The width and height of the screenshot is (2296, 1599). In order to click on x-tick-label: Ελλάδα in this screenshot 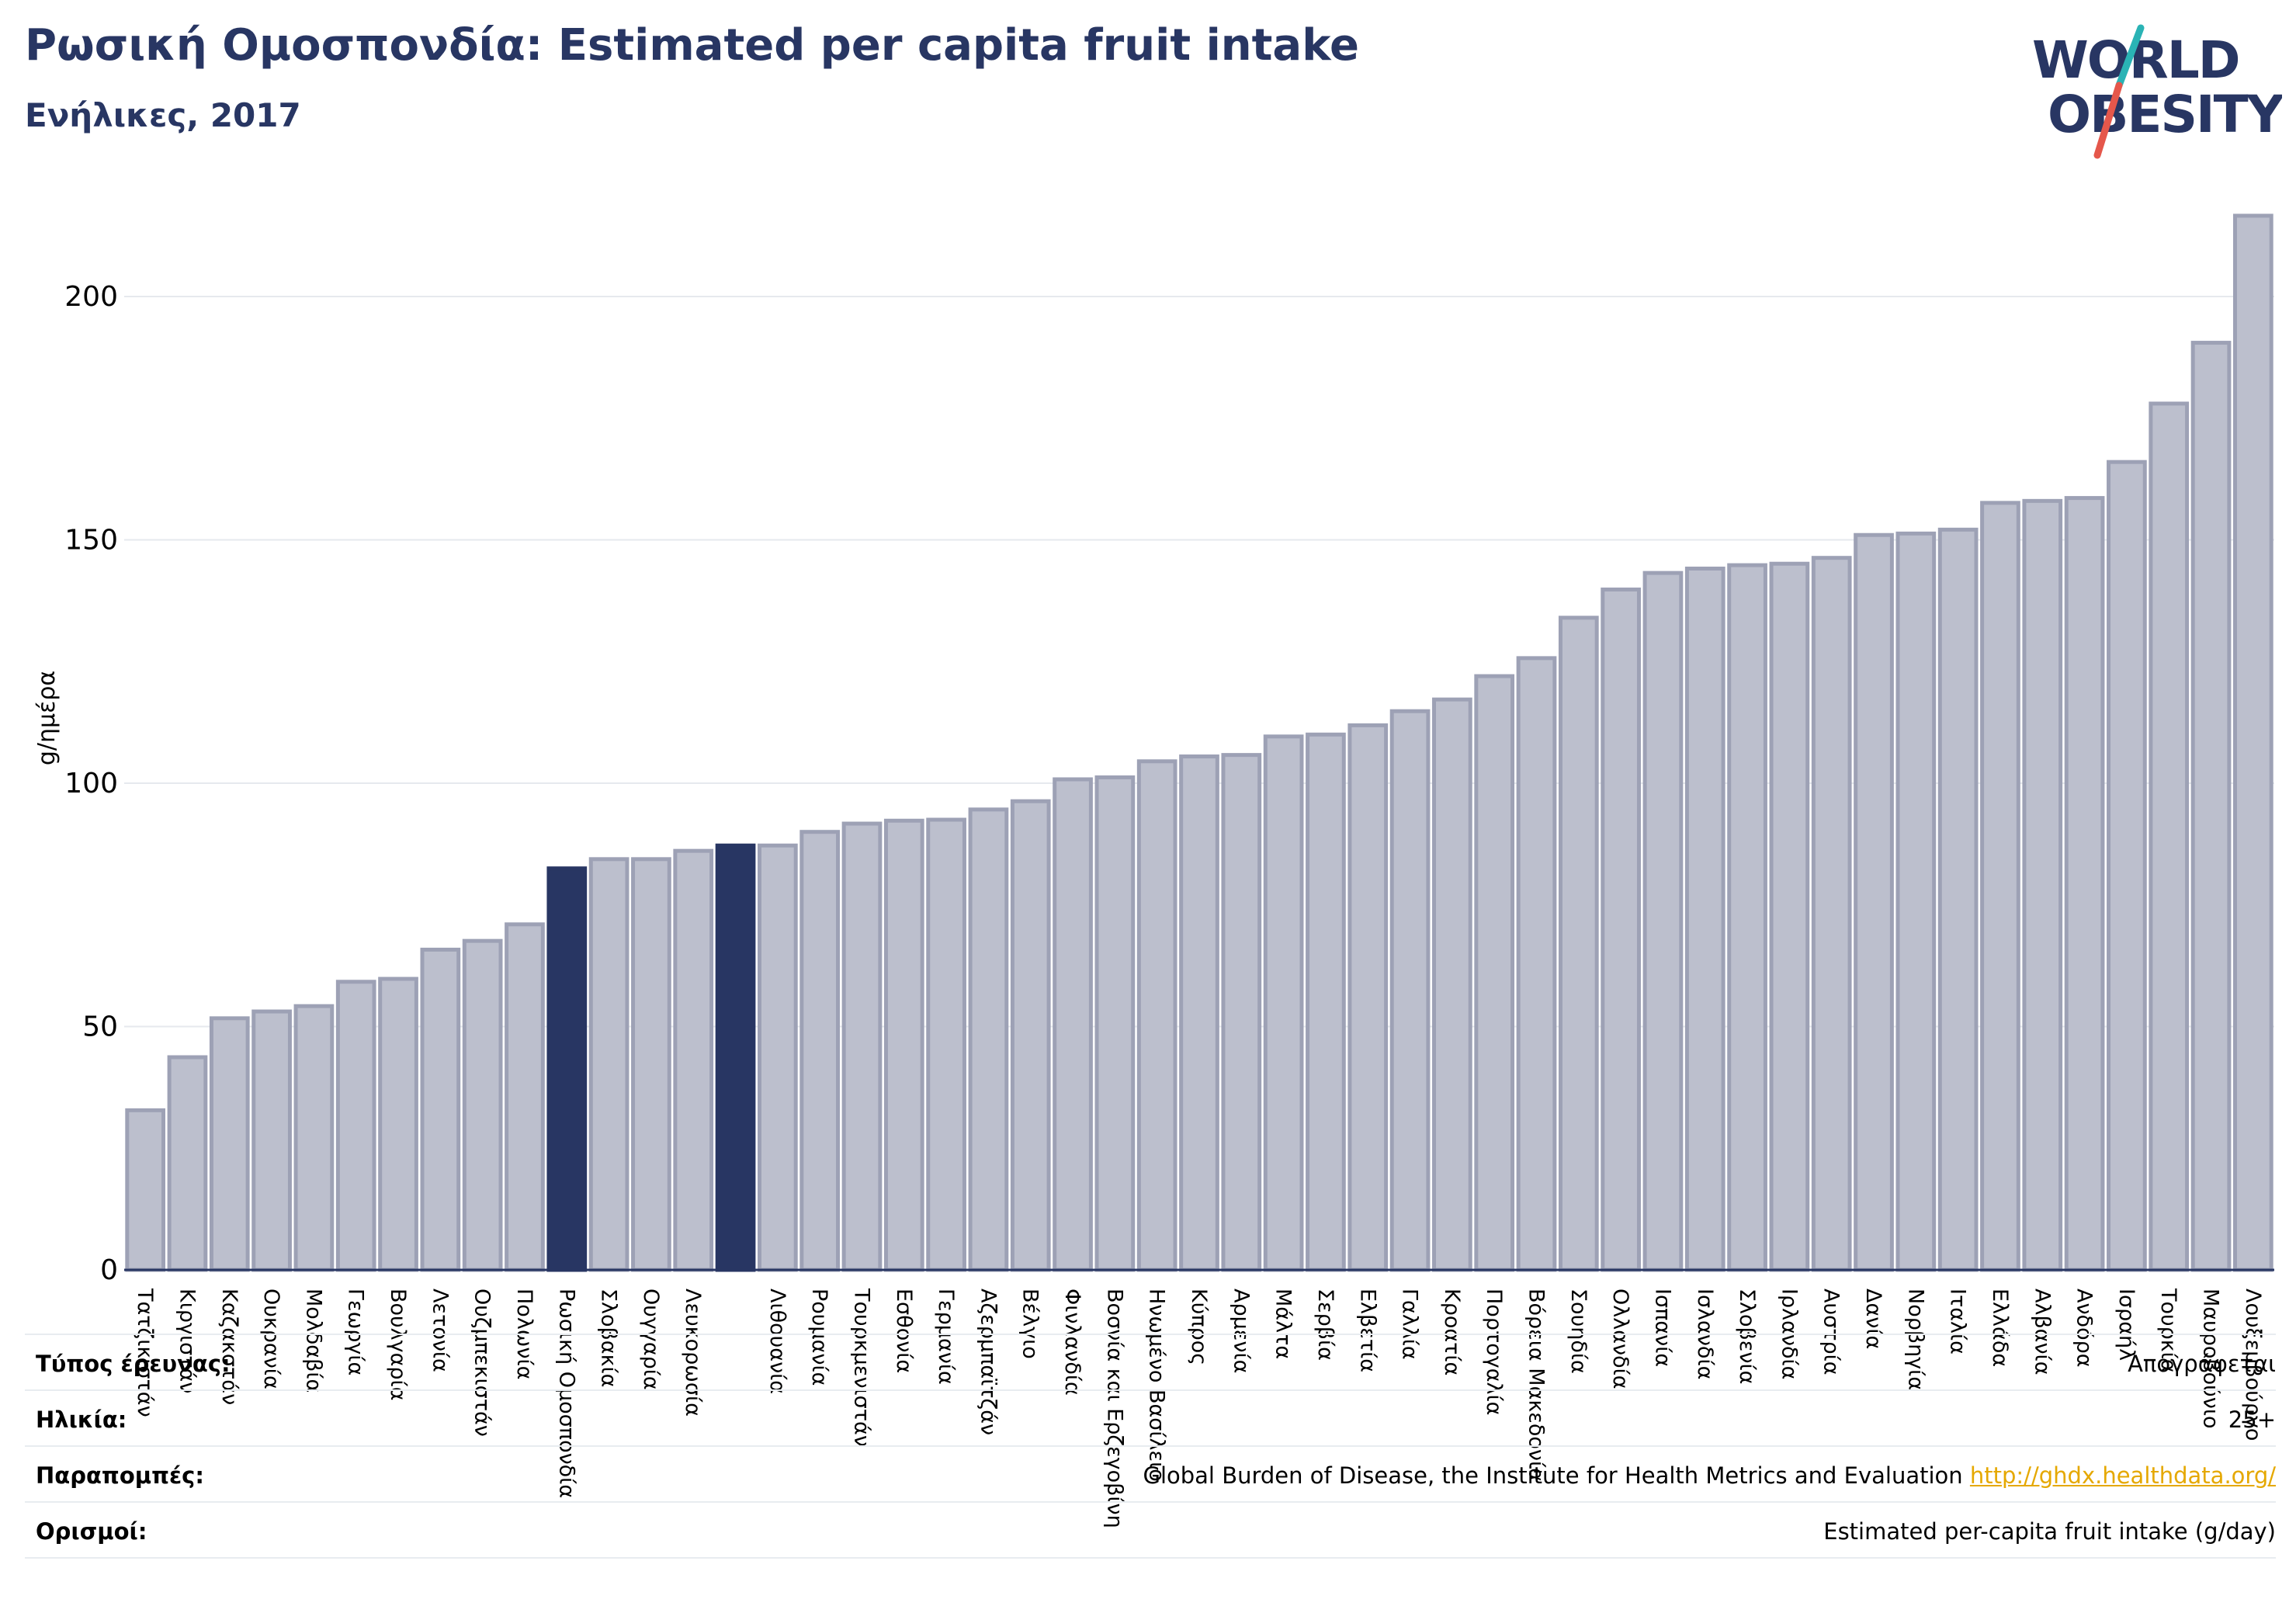, I will do `click(2000, 1328)`.